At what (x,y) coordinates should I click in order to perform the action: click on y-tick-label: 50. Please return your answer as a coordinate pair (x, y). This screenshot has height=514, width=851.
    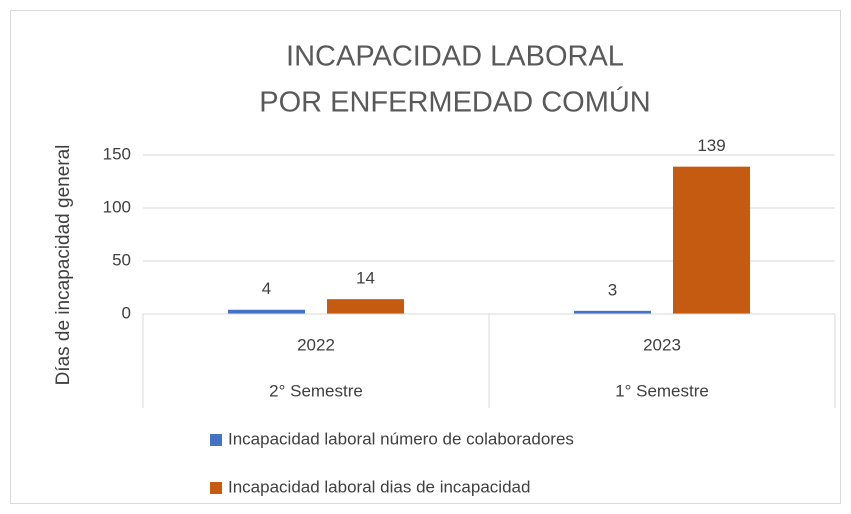
    Looking at the image, I should click on (121, 259).